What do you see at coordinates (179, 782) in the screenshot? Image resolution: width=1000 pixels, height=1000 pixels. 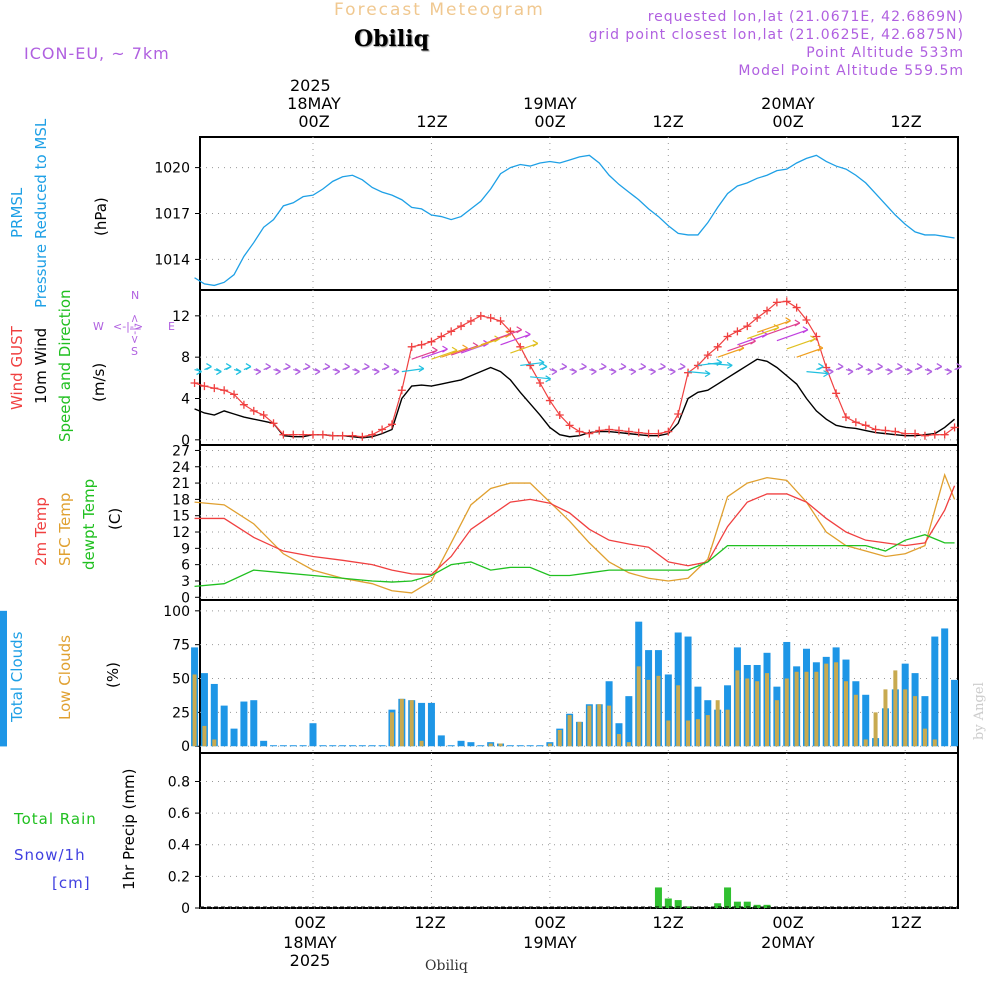 I see `y-tick-label: 0.8` at bounding box center [179, 782].